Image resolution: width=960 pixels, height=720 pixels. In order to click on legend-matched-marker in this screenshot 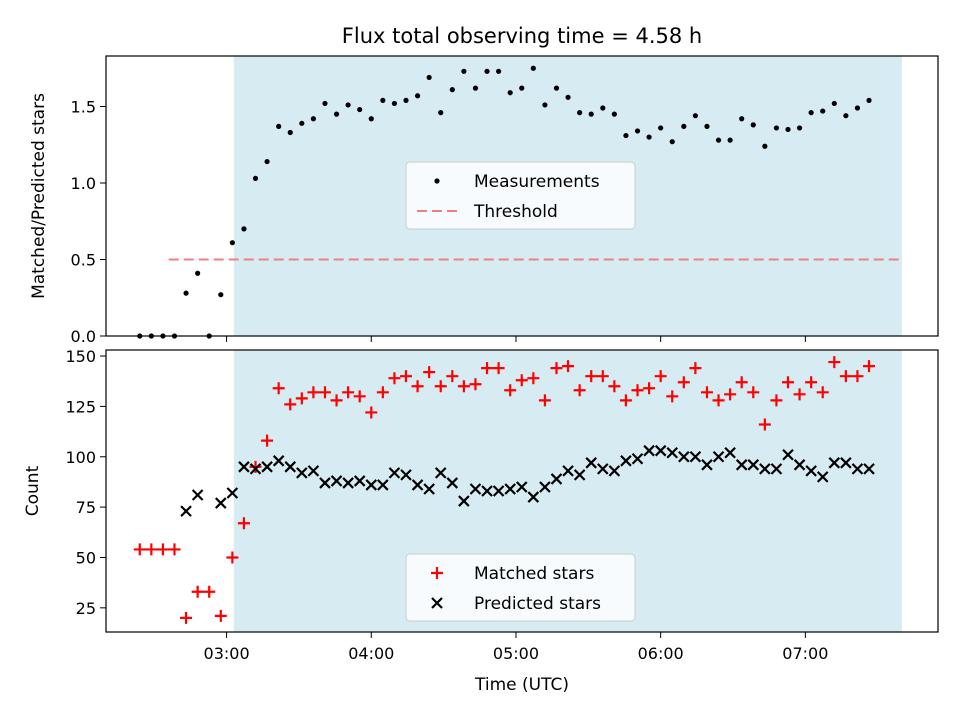, I will do `click(437, 573)`.